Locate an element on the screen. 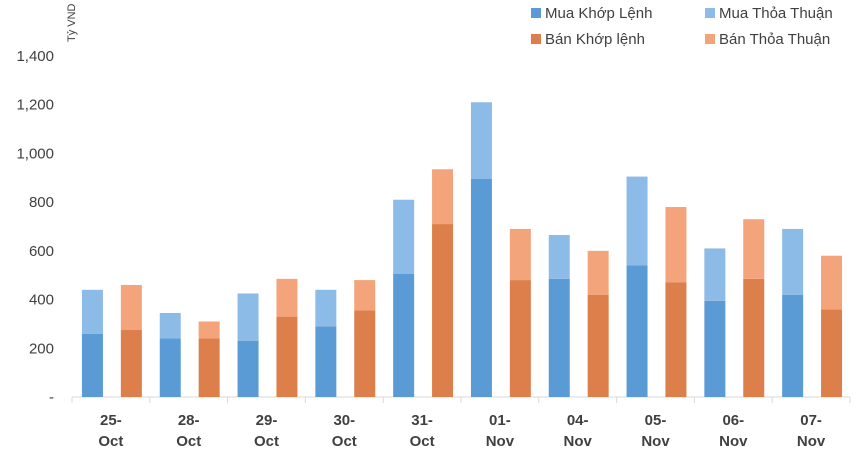  x-tick-label: 01- is located at coordinates (500, 420).